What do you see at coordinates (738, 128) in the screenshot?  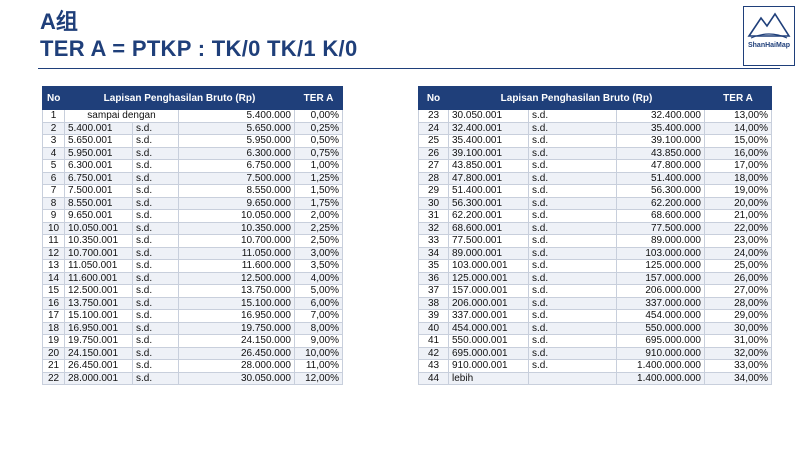 I see `cell-rate: 14,00%` at bounding box center [738, 128].